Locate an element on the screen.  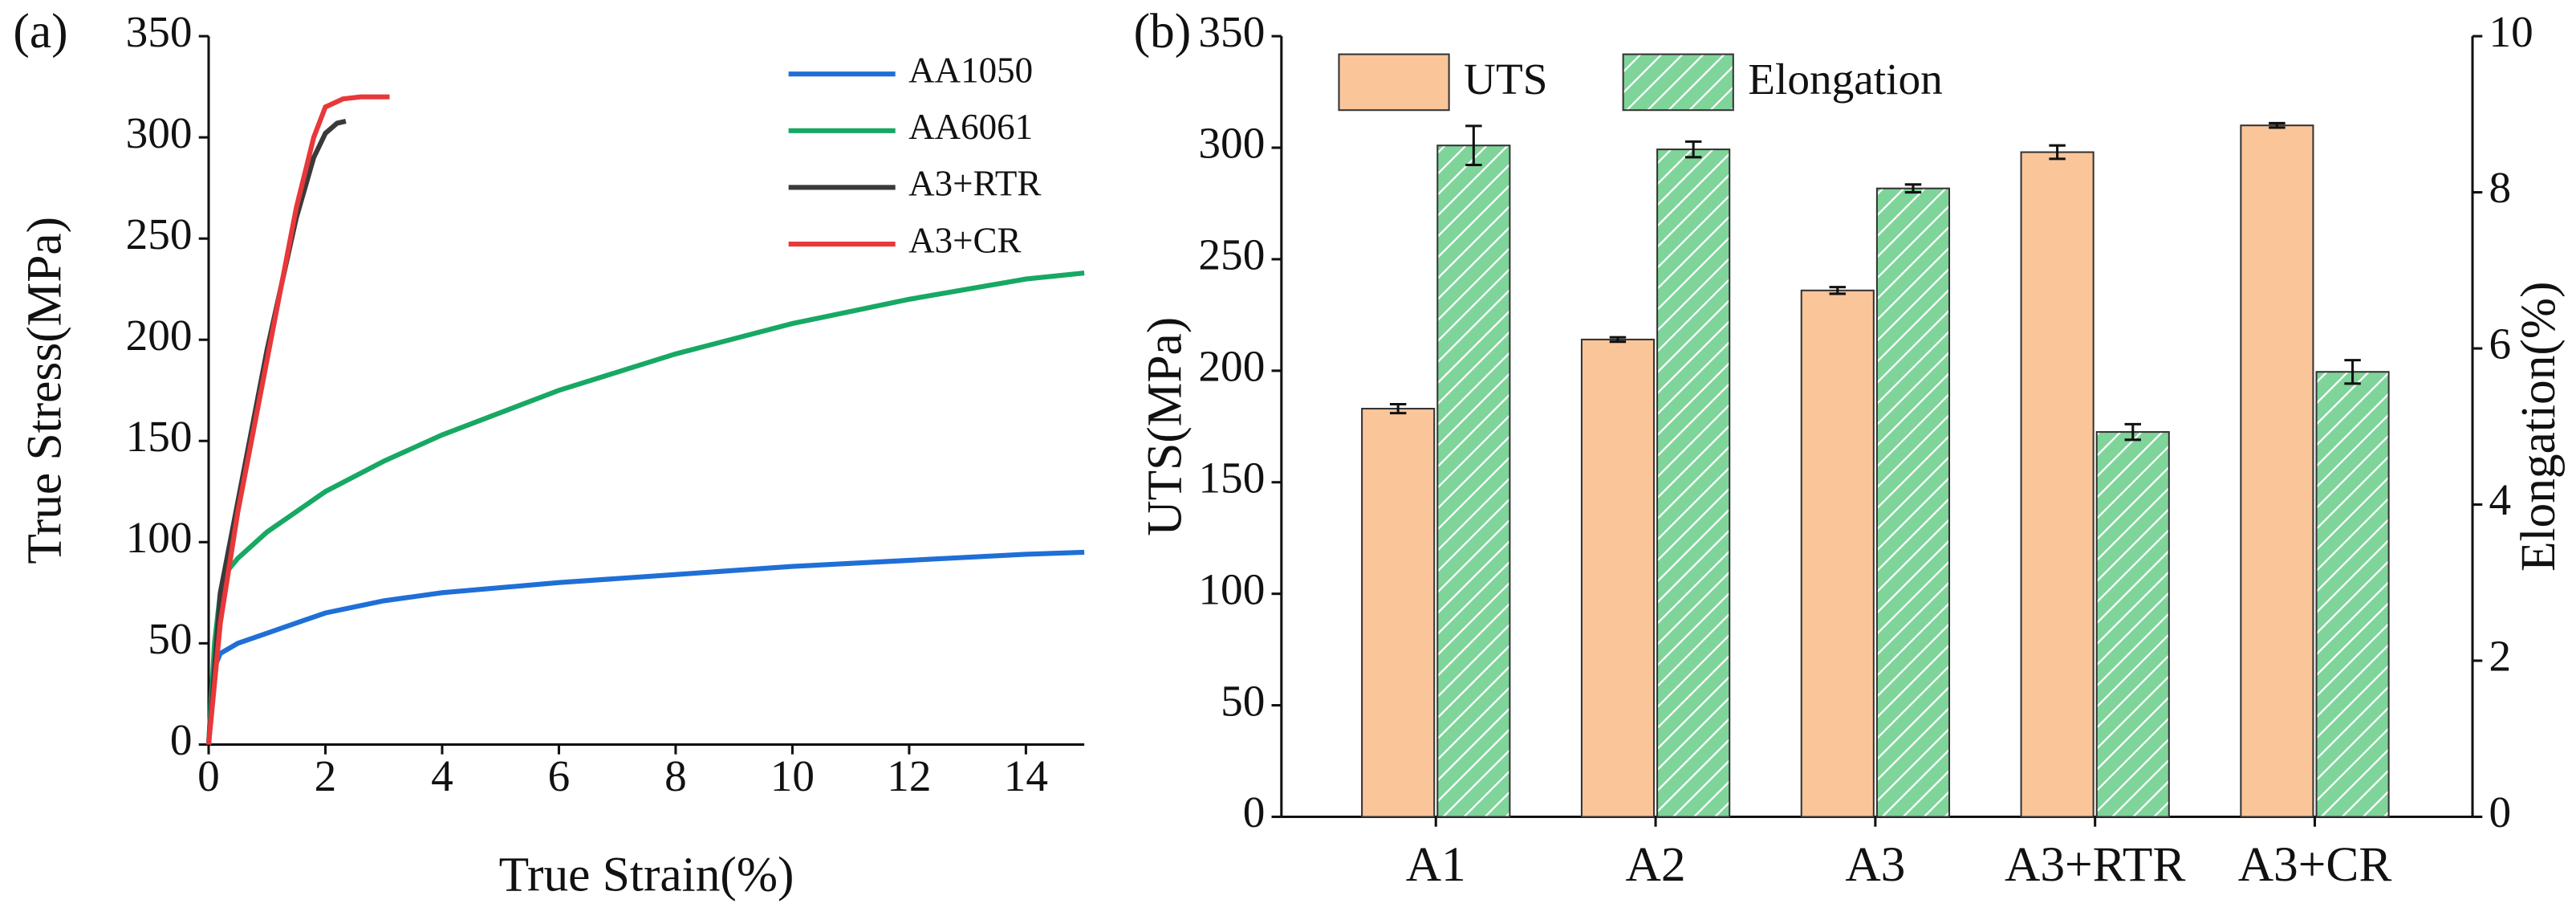
x-tick-label: A1 is located at coordinates (1436, 864).